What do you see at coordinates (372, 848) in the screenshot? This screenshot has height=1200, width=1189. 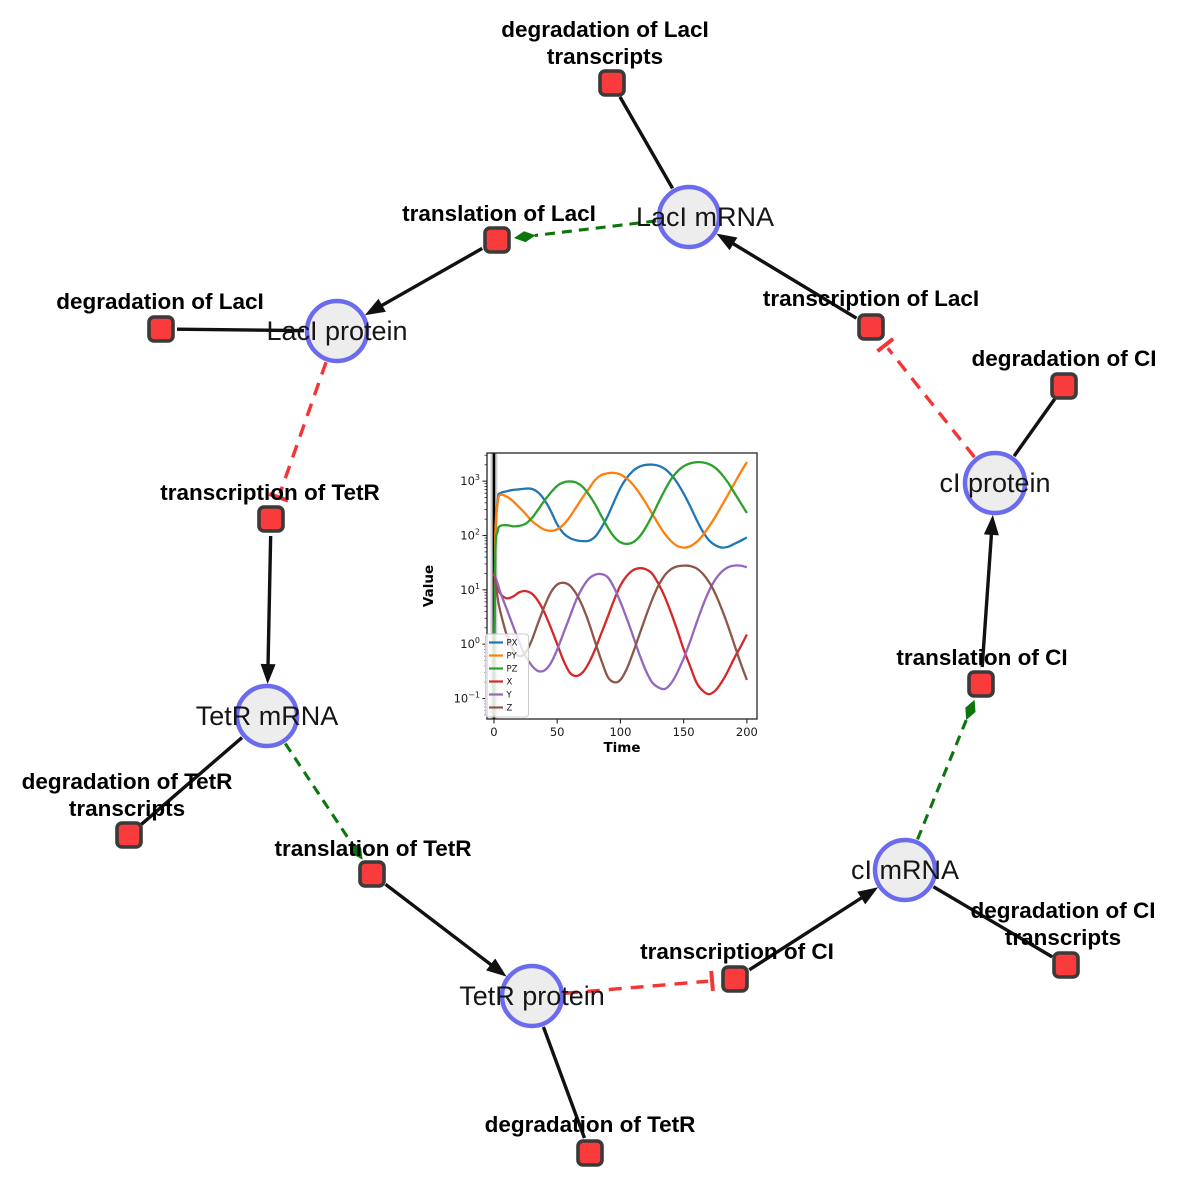 I see `reaction-label-translation-tetr: translation of TetR` at bounding box center [372, 848].